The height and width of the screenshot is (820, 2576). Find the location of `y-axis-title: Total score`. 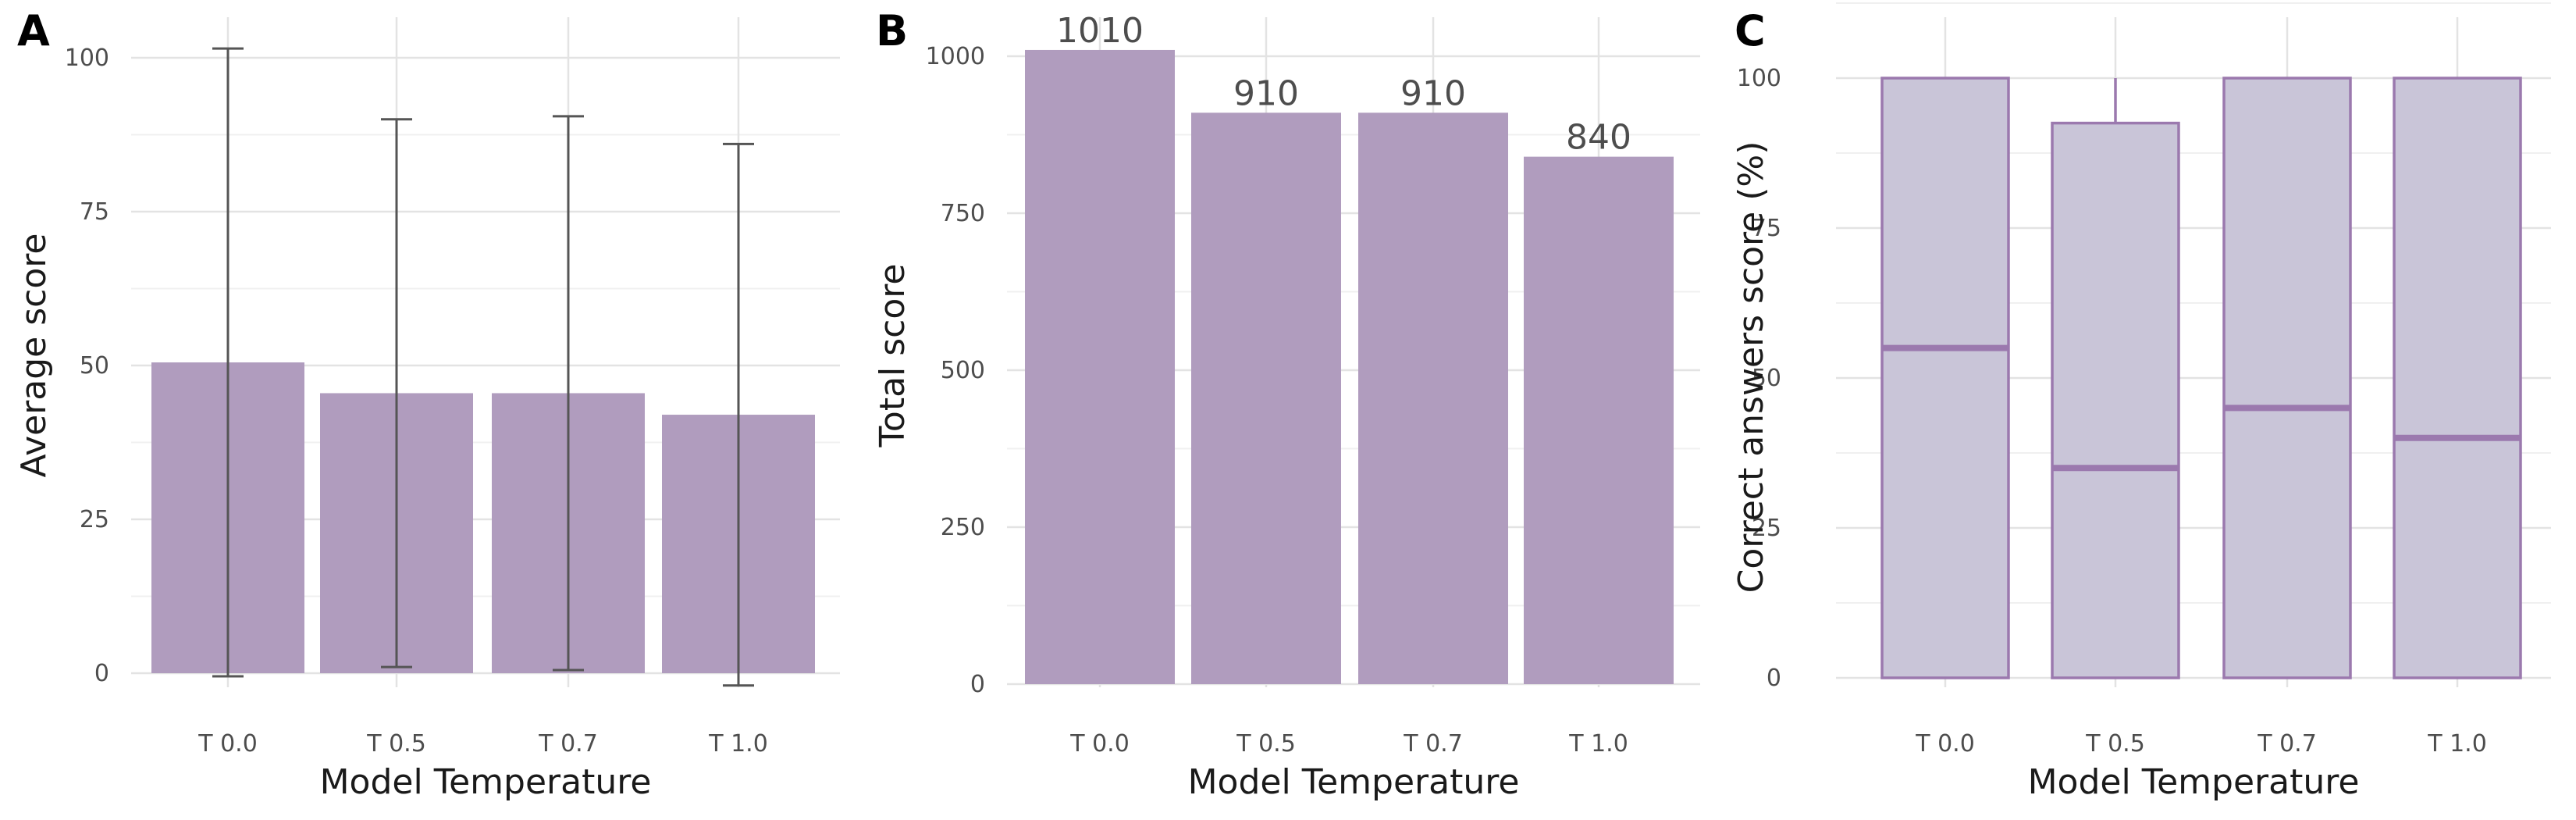

y-axis-title: Total score is located at coordinates (893, 356).